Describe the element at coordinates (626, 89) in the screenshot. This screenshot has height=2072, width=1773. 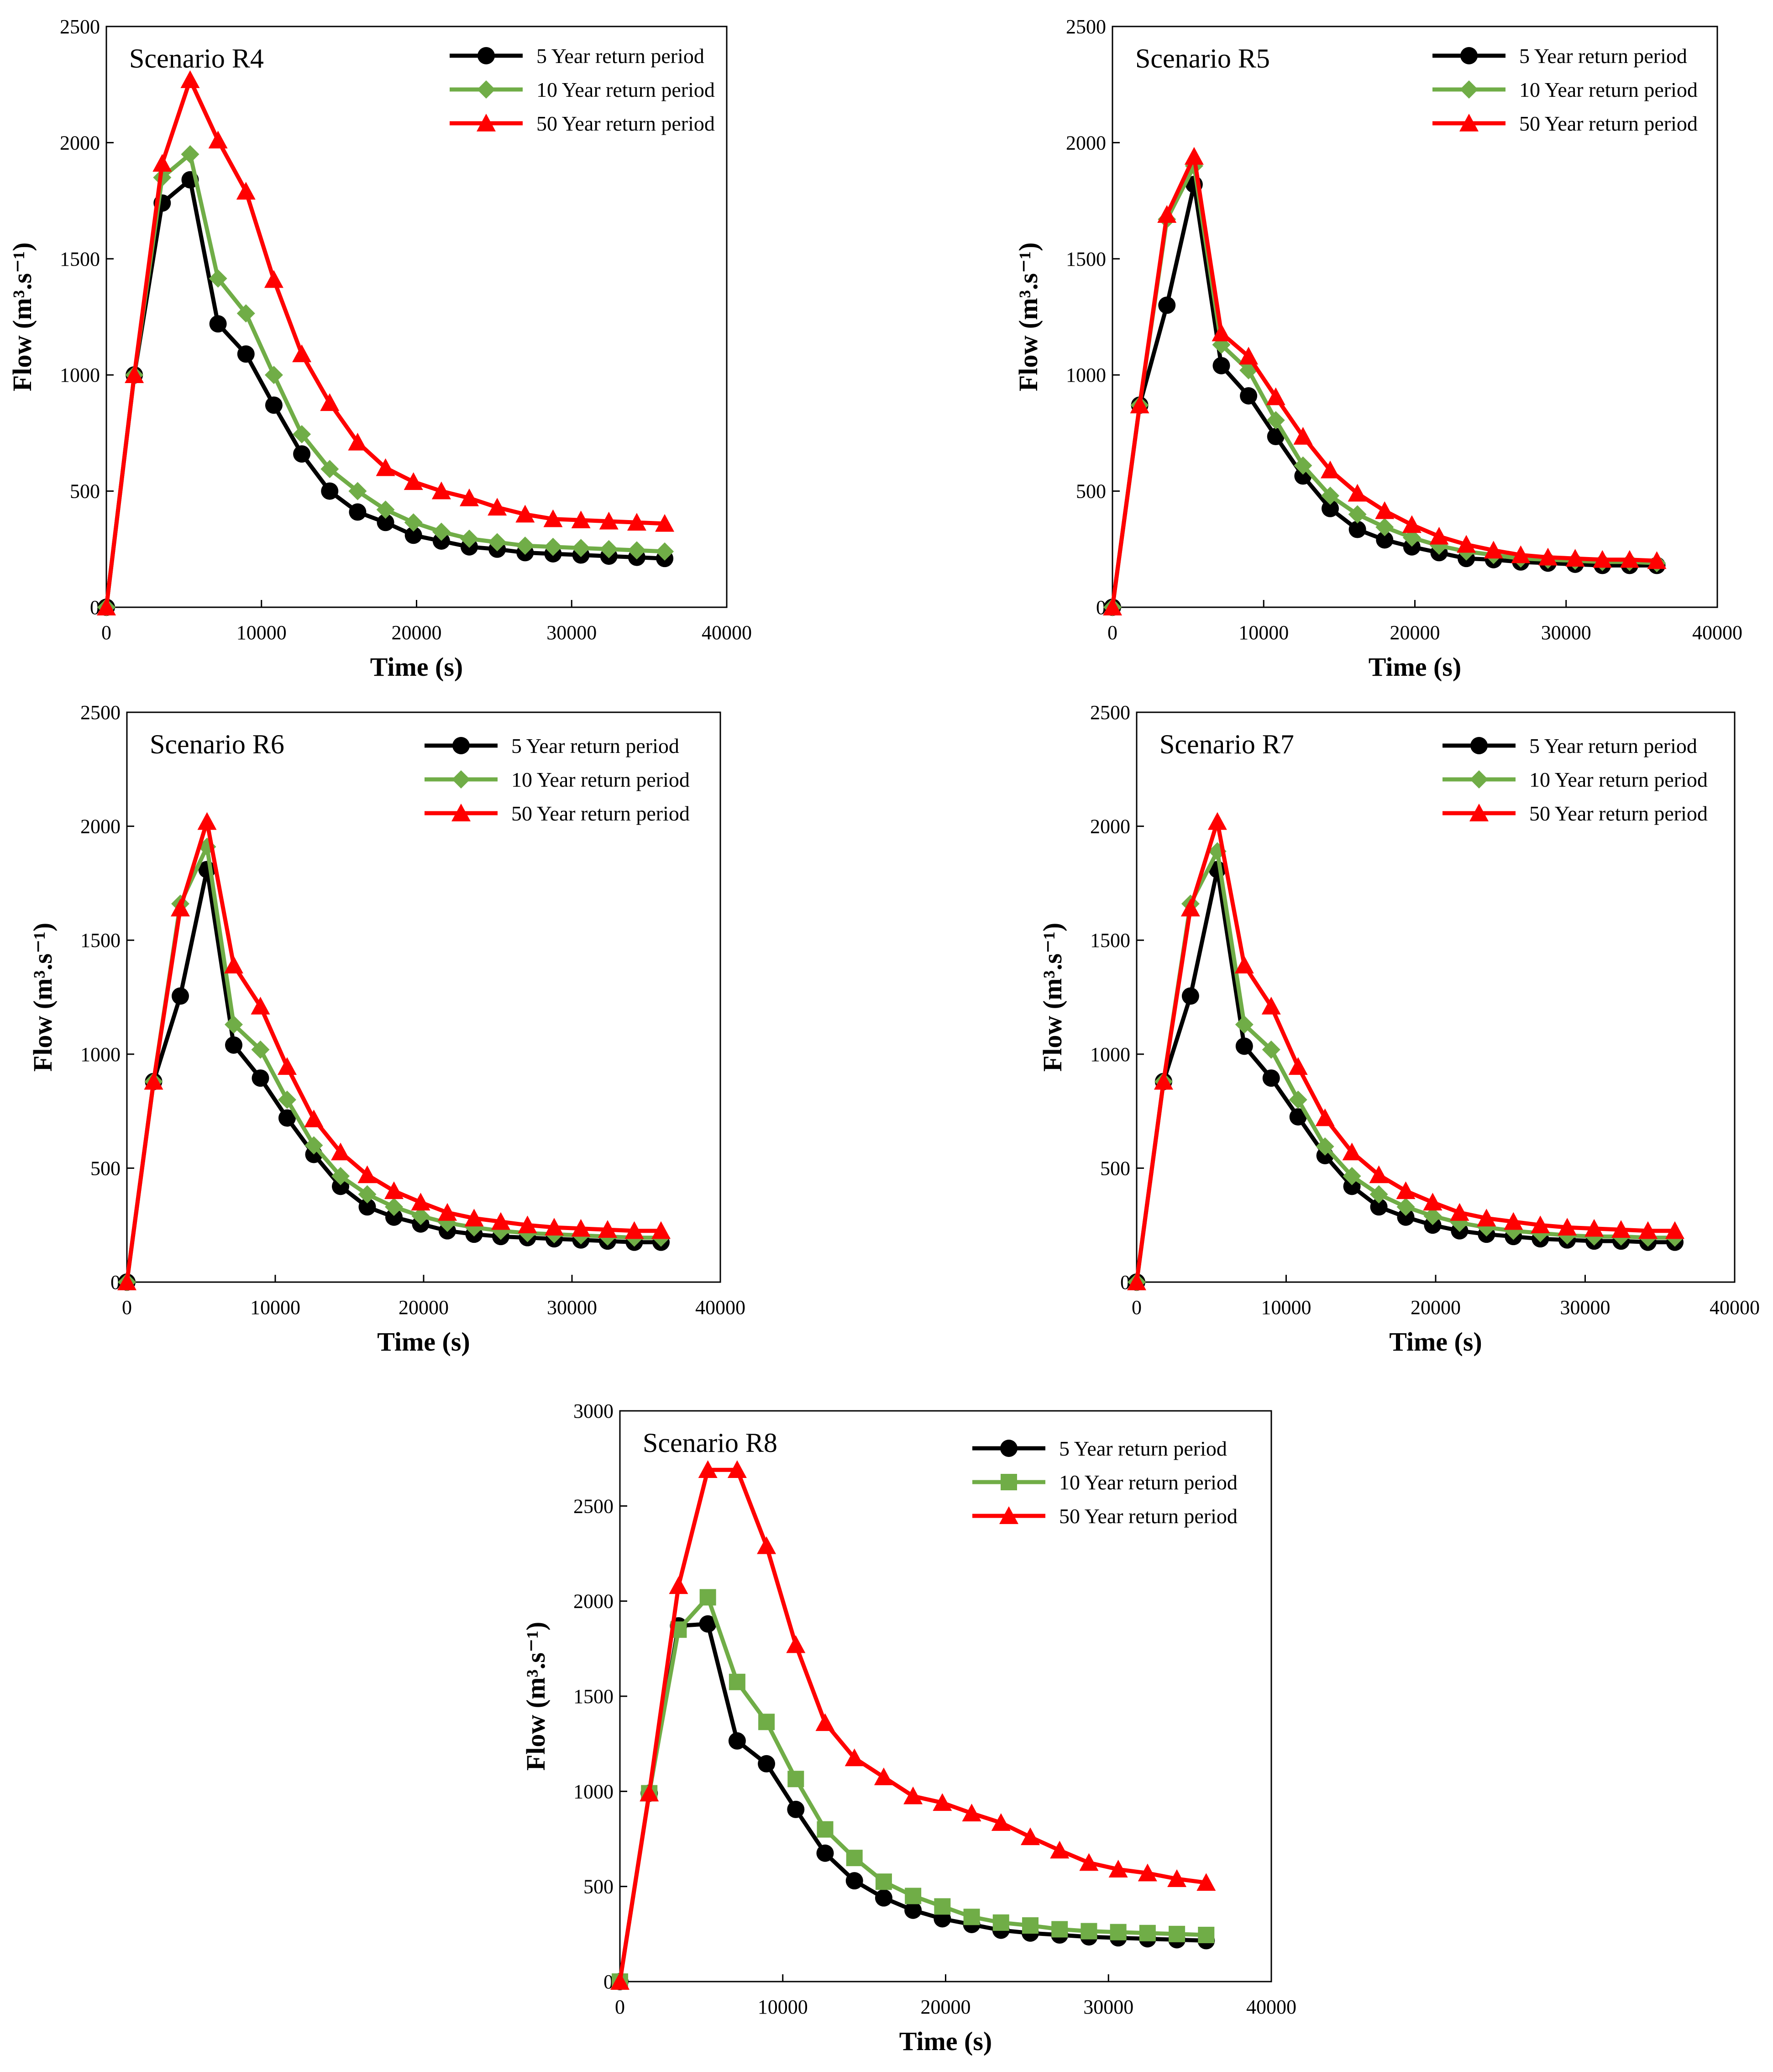
I see `legend-label: 10 Year return period` at that location.